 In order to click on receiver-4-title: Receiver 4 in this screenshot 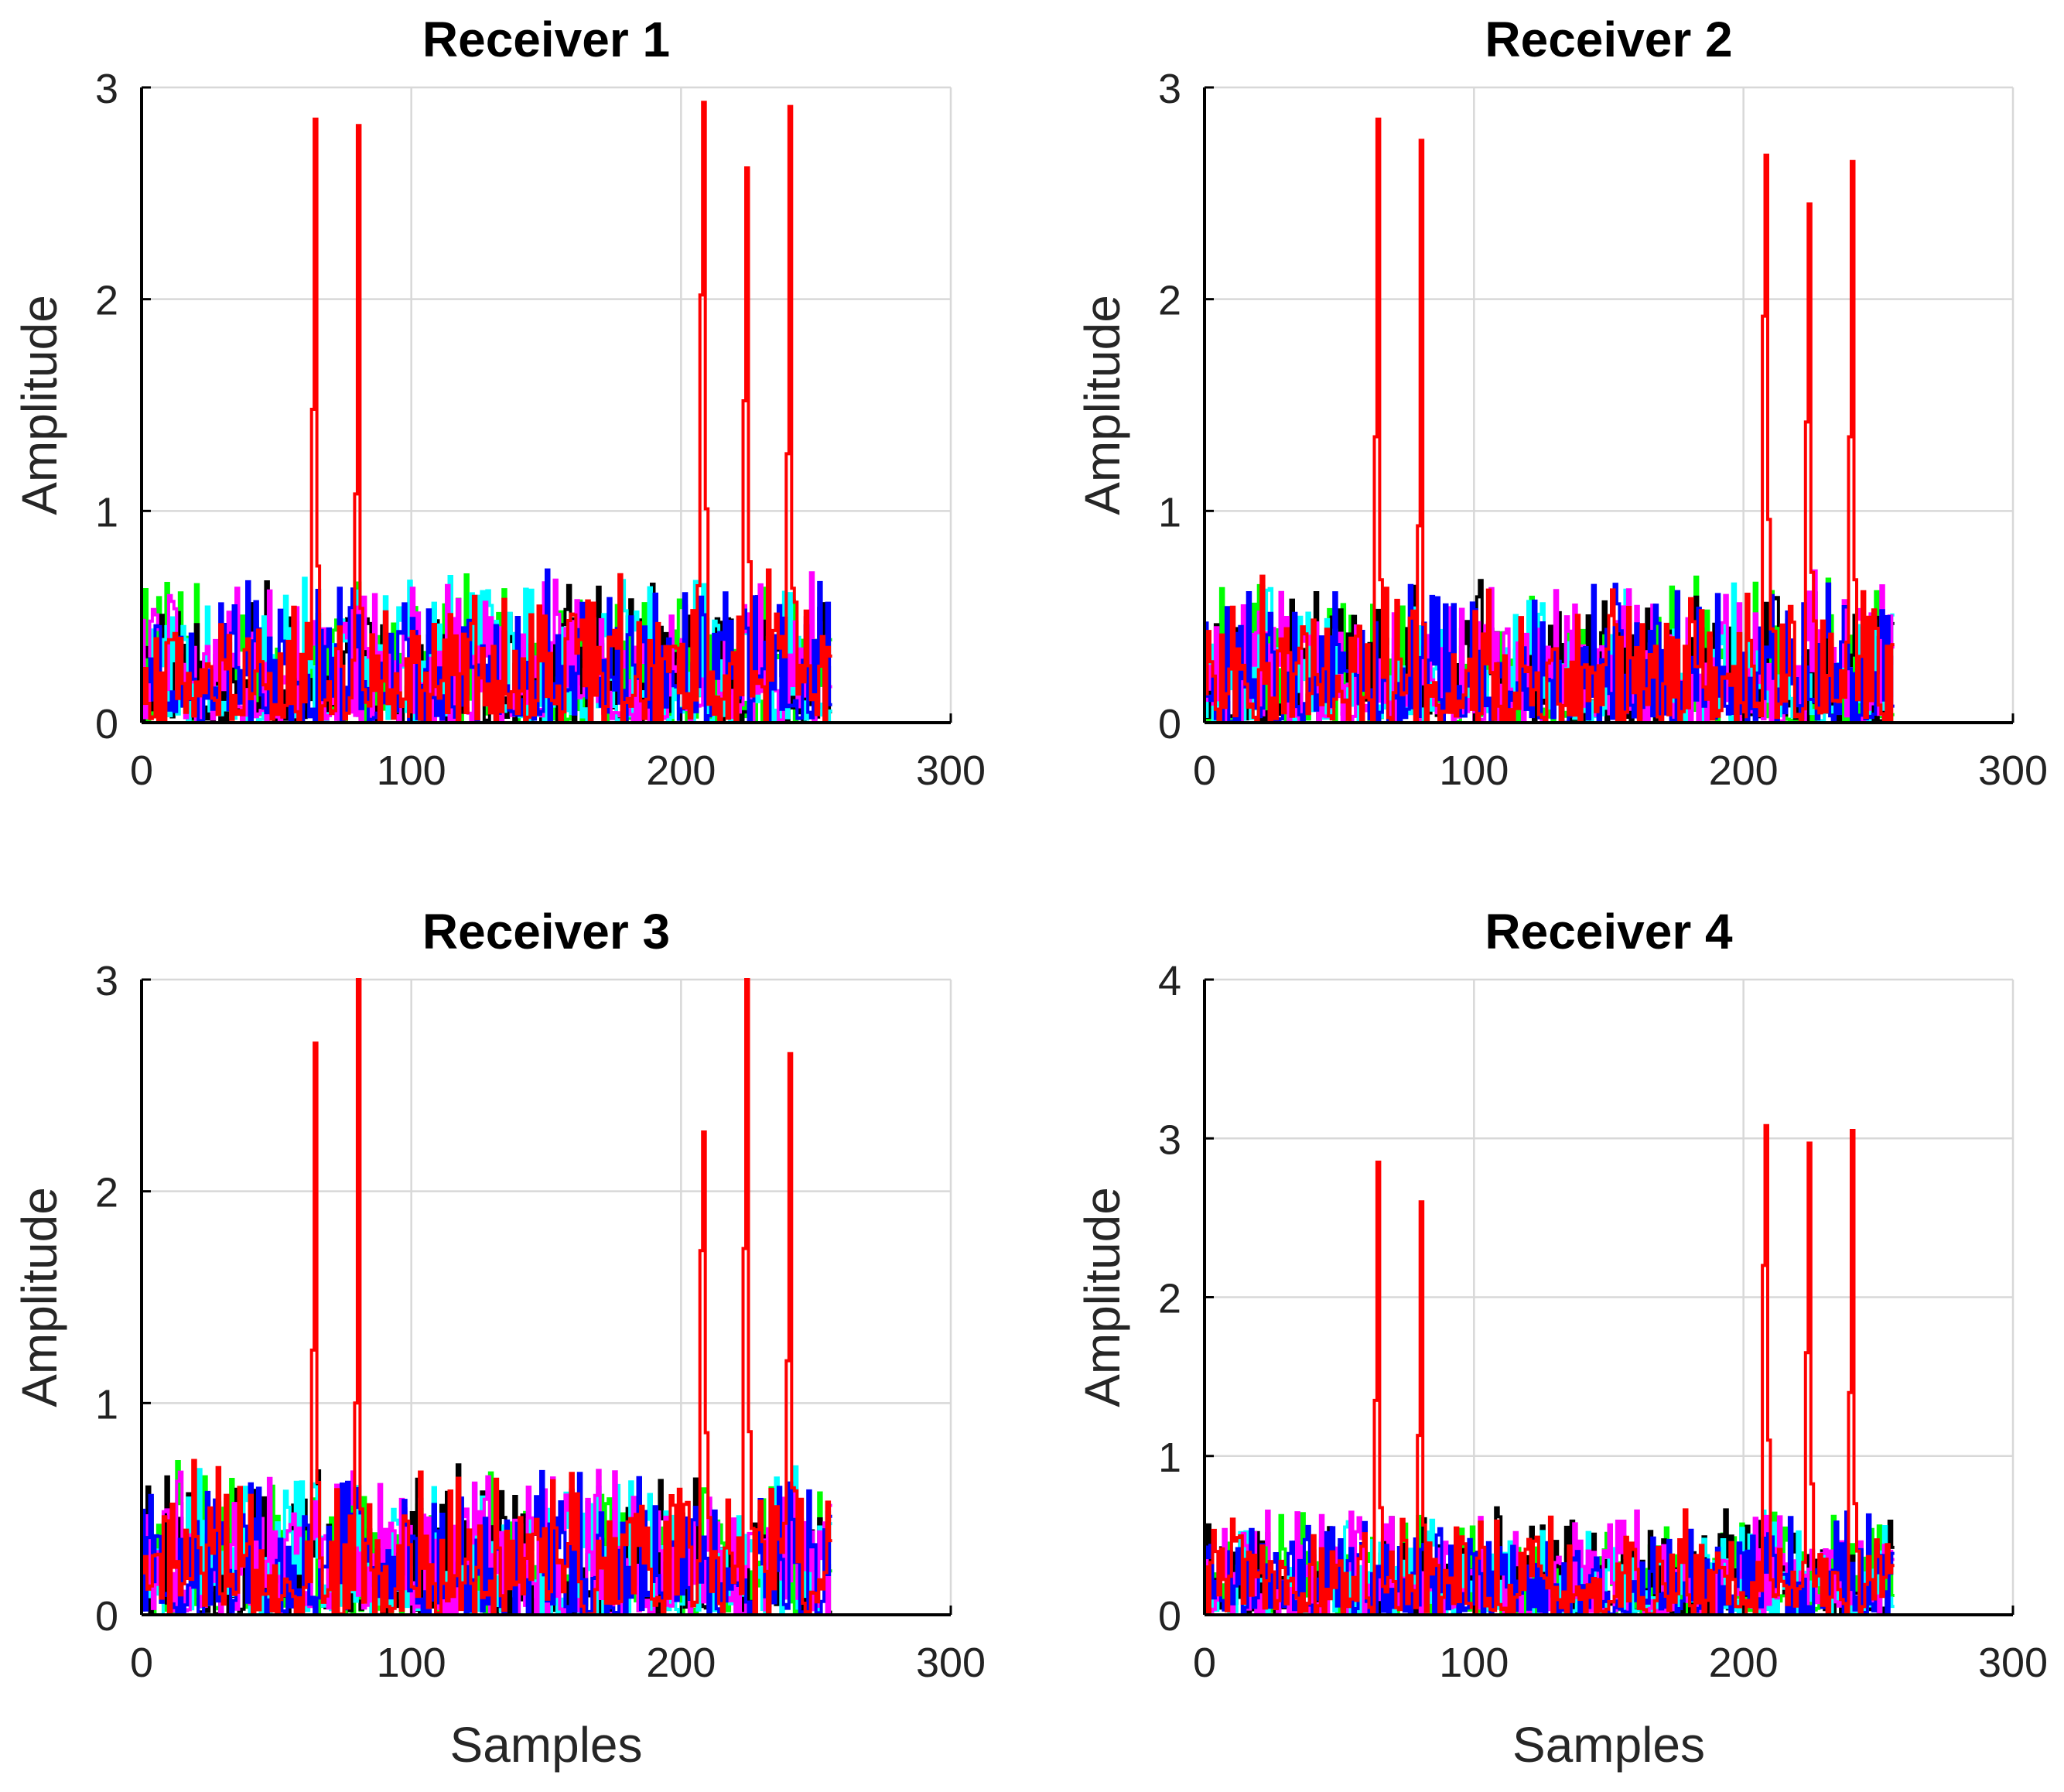, I will do `click(1609, 931)`.